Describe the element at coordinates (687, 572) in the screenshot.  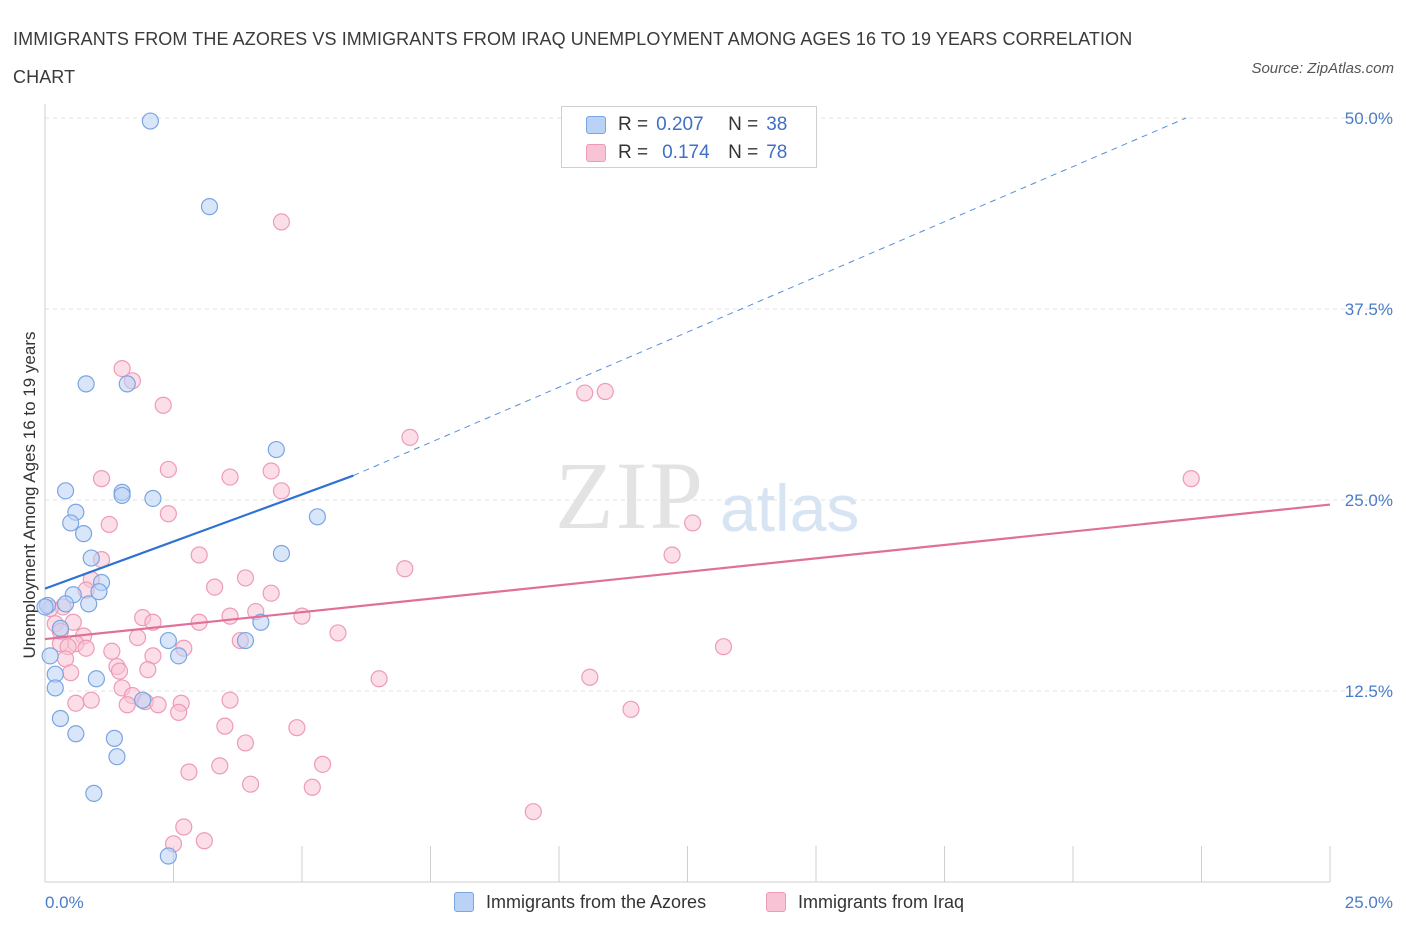
I see `iraq-trend-line` at that location.